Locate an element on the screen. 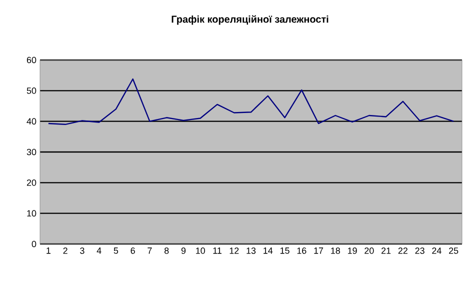 The image size is (472, 286). y-tick-label: 40 is located at coordinates (31, 121).